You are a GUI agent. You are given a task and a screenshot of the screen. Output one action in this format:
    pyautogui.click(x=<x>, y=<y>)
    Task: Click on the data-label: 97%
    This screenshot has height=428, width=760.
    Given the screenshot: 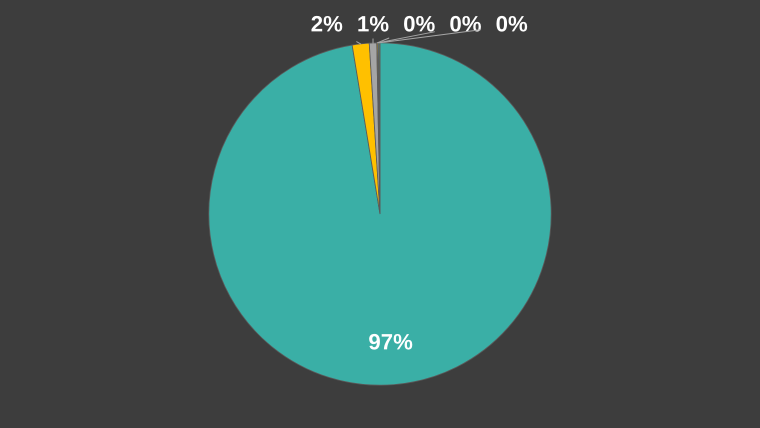 What is the action you would take?
    pyautogui.click(x=390, y=342)
    